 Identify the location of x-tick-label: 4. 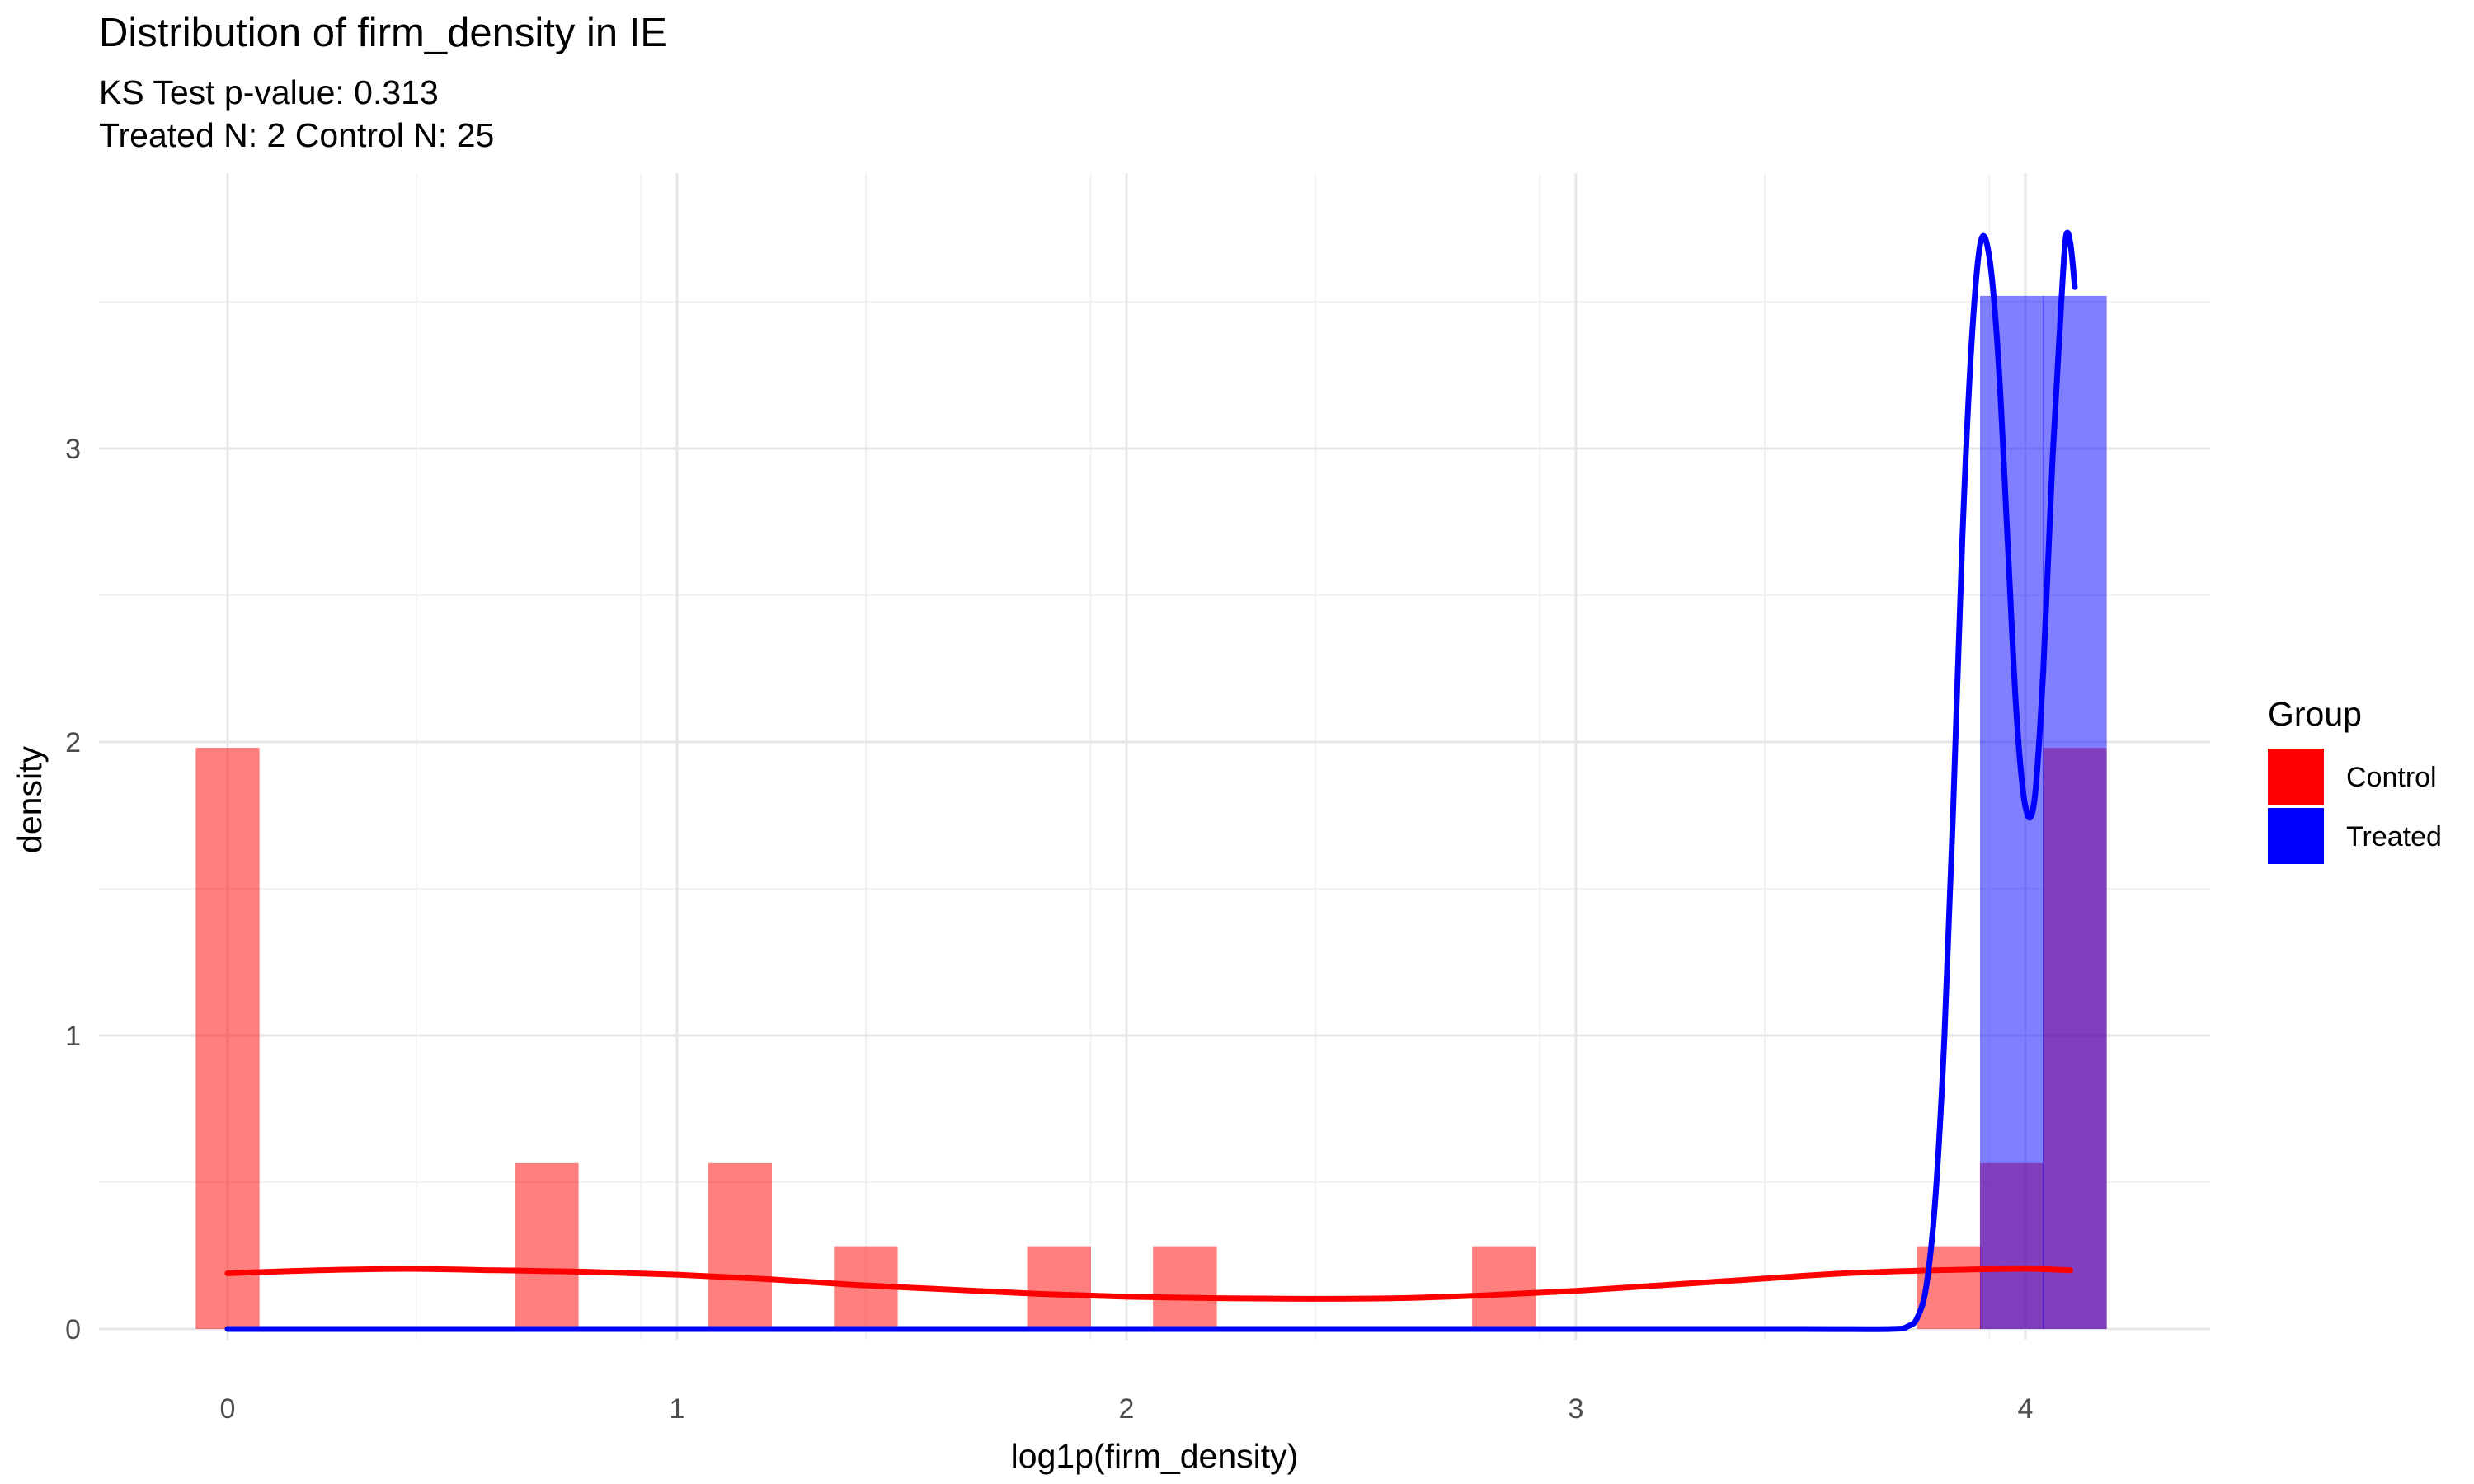
(2026, 1409).